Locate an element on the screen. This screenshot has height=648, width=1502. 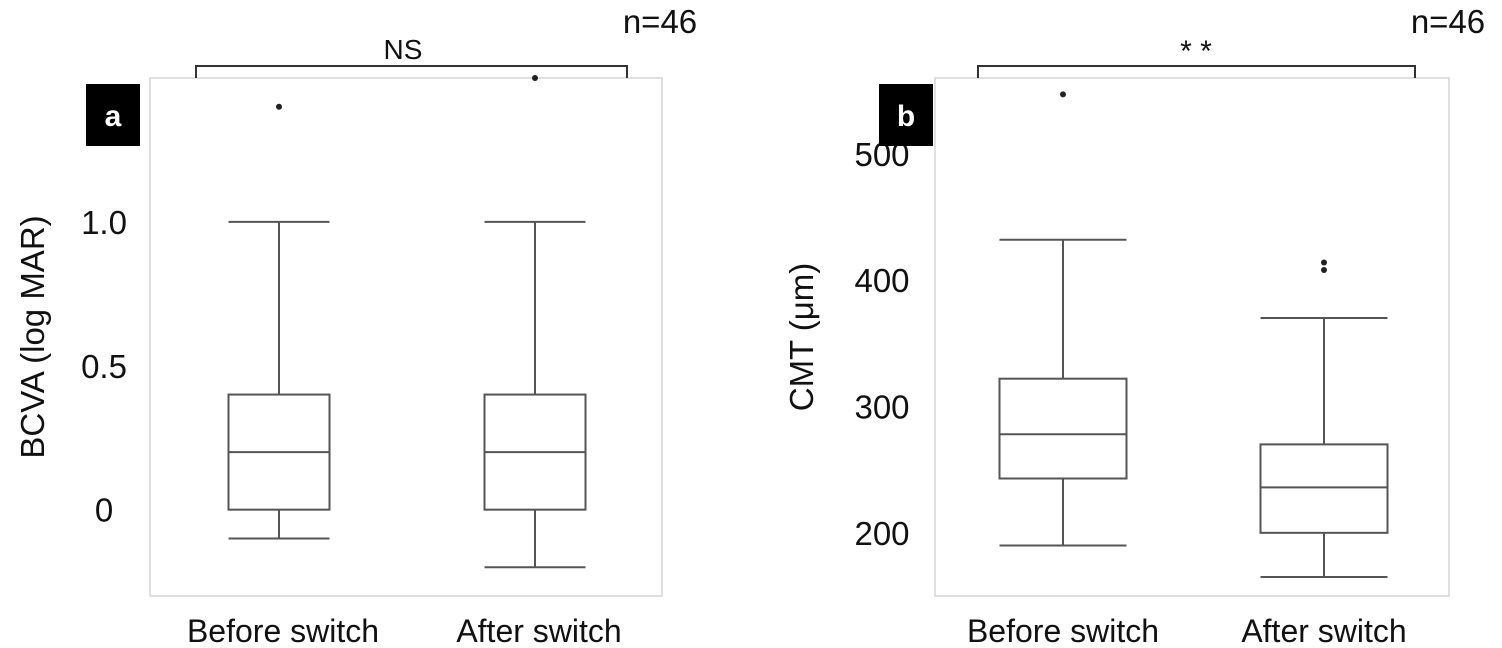
y-tick-label: 0.5 is located at coordinates (104, 366).